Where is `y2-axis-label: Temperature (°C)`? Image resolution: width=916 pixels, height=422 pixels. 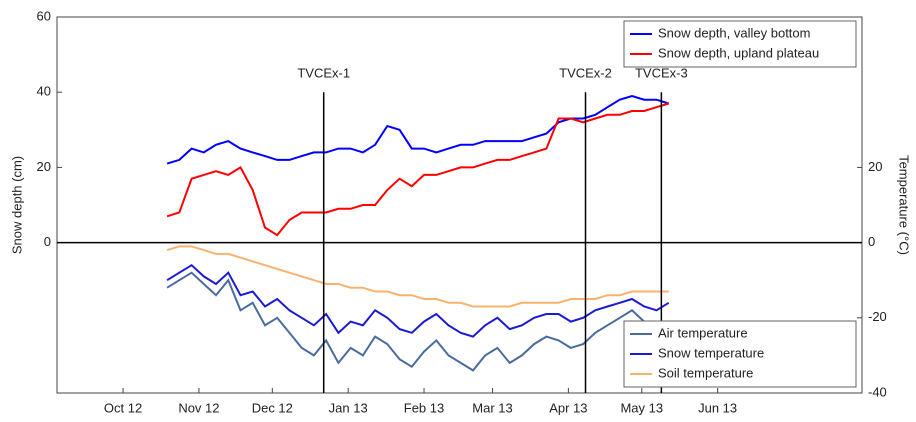
y2-axis-label: Temperature (°C) is located at coordinates (904, 205).